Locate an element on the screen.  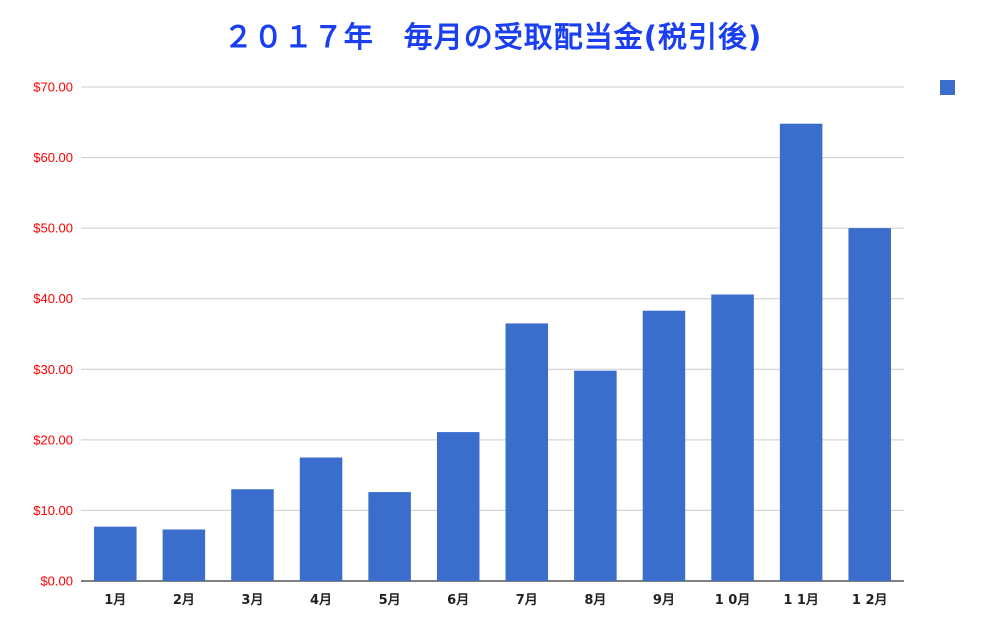
x-axis-ticks: 1月 2月 3月 4月 5月 6月 7月 8月 9月 1 0月 1 1月 1 2月 is located at coordinates (495, 600).